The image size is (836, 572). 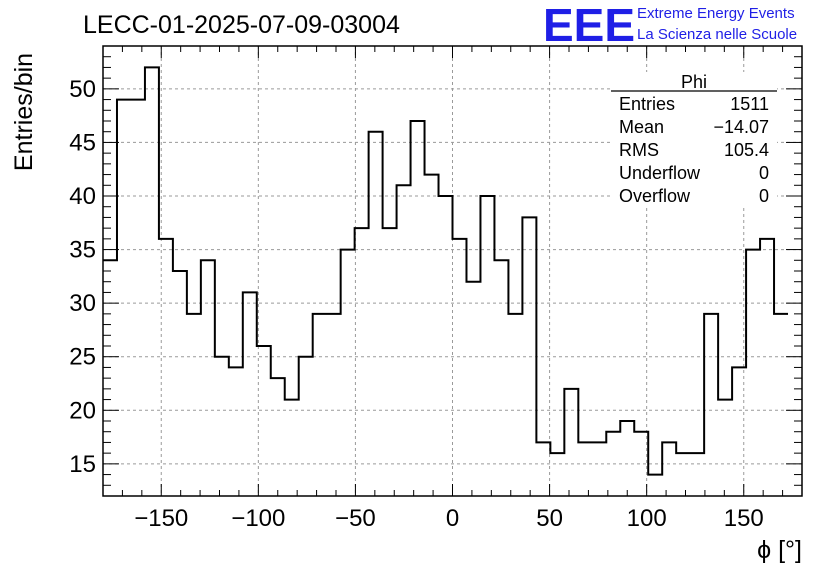 I want to click on x-tick-label: 150, so click(x=744, y=518).